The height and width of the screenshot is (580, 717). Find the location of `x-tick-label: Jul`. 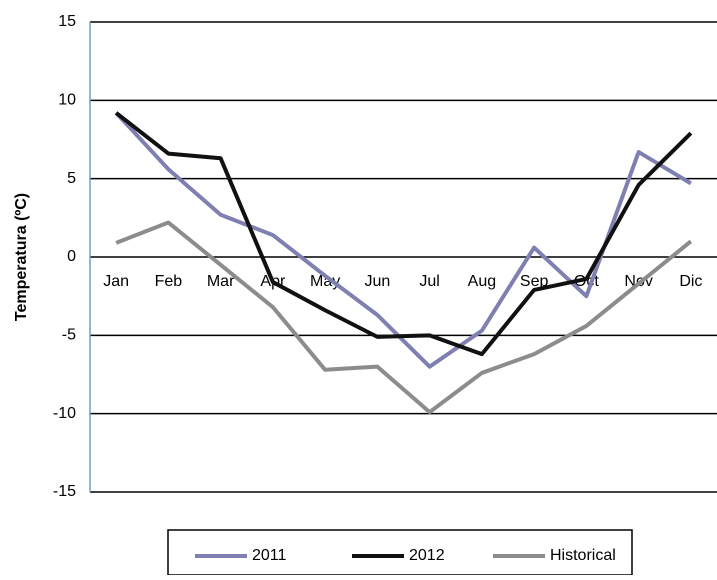

x-tick-label: Jul is located at coordinates (429, 281).